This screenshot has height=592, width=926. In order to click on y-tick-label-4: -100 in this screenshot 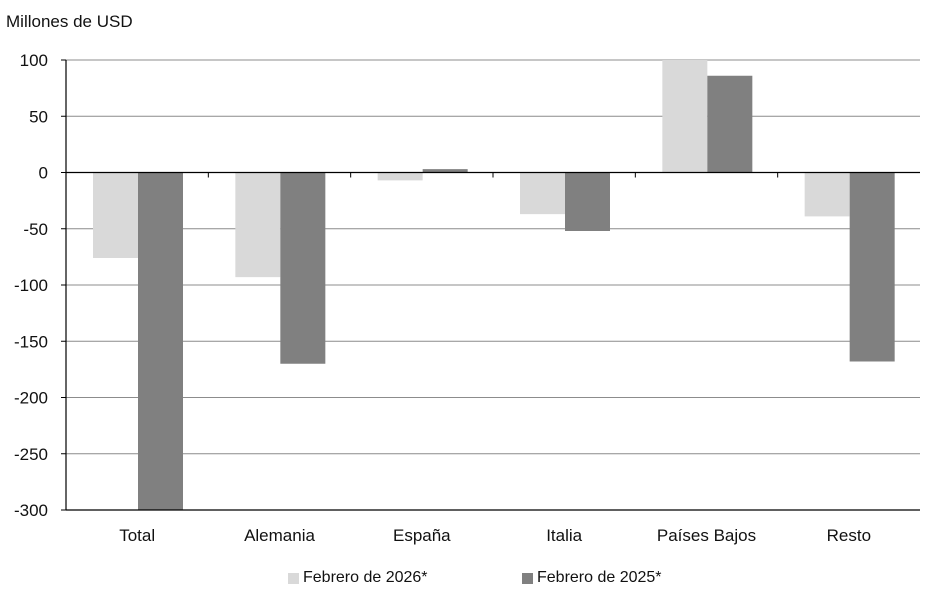, I will do `click(31, 285)`.